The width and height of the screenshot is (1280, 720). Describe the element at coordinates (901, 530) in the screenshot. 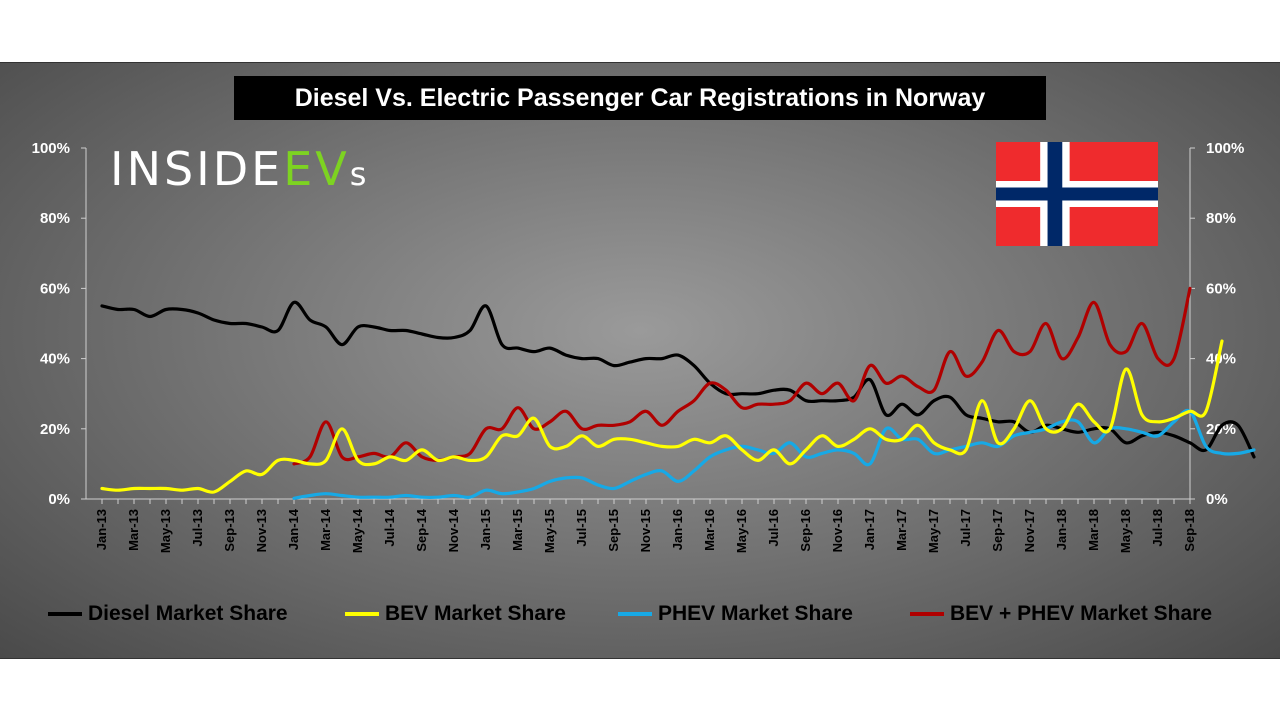

I see `x-tick-label: Mar-17` at that location.